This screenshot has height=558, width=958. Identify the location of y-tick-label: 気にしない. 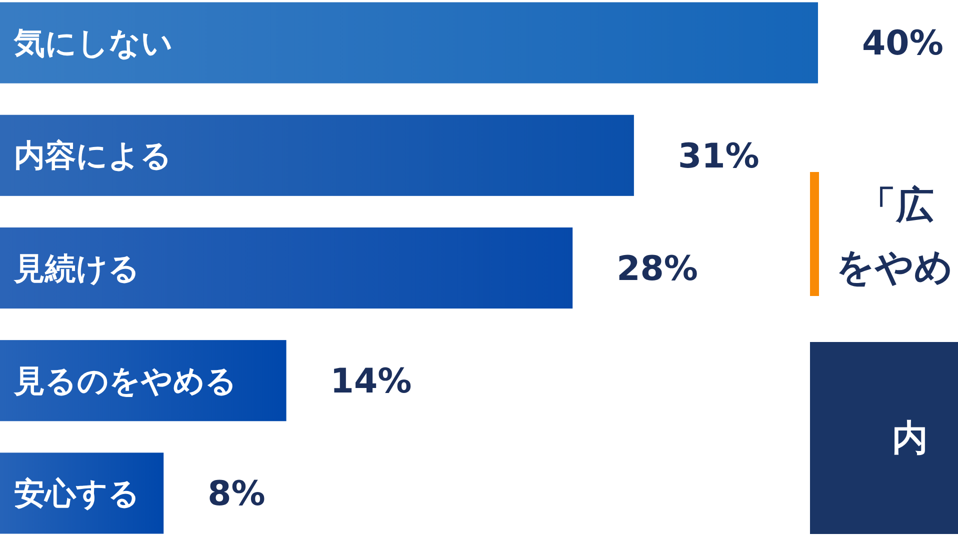
(93, 44).